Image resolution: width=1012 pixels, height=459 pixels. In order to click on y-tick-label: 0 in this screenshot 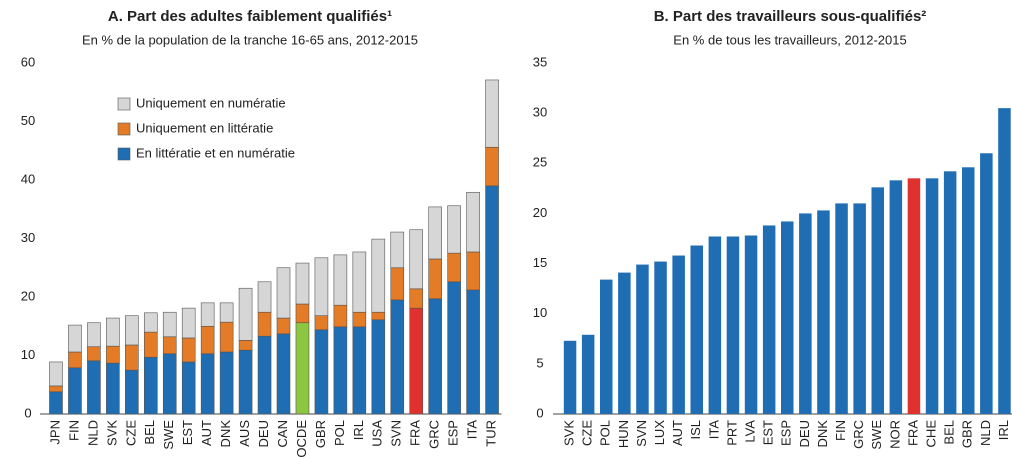, I will do `click(27, 412)`.